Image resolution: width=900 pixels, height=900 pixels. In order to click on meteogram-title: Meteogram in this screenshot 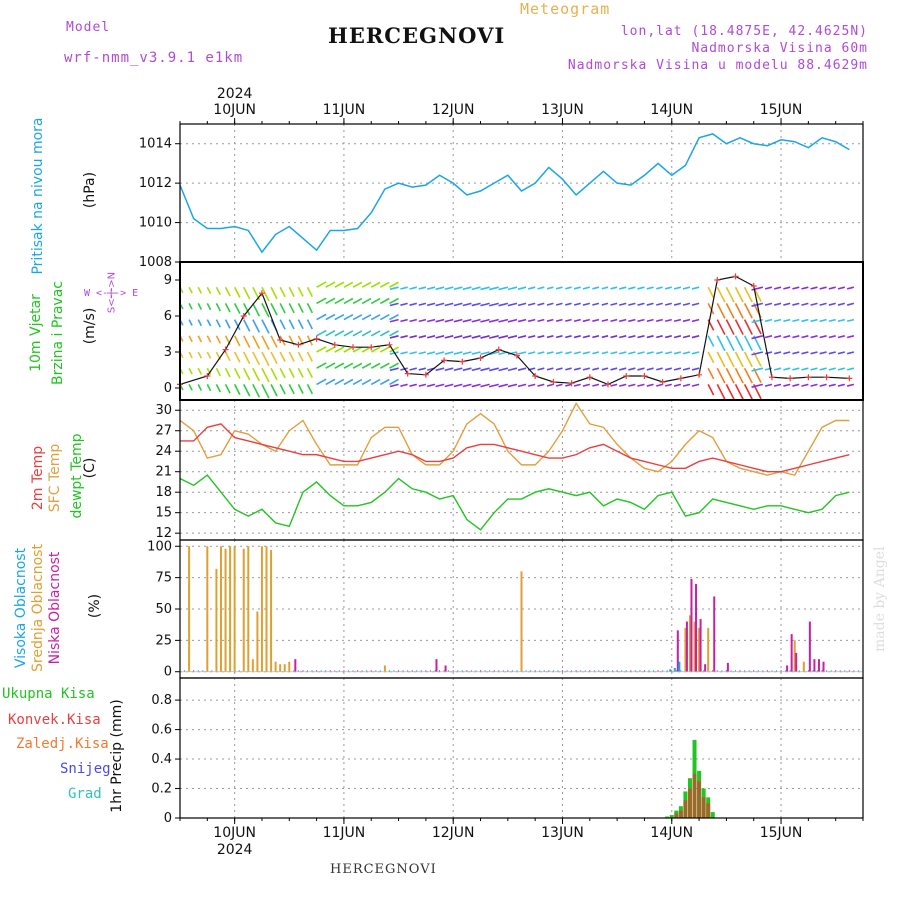, I will do `click(565, 9)`.